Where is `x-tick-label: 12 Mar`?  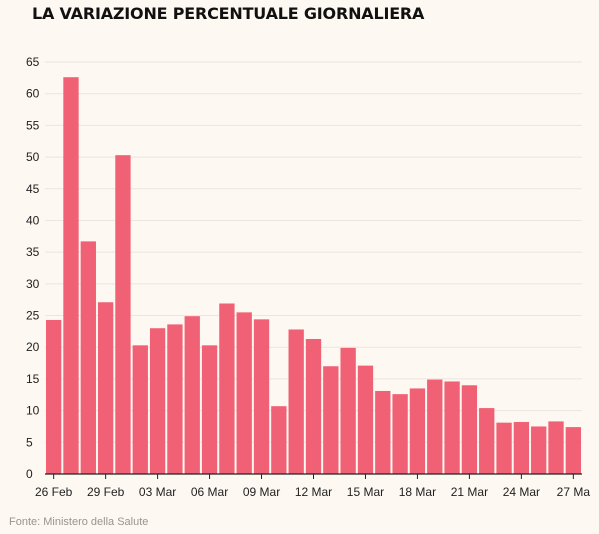 x-tick-label: 12 Mar is located at coordinates (313, 492).